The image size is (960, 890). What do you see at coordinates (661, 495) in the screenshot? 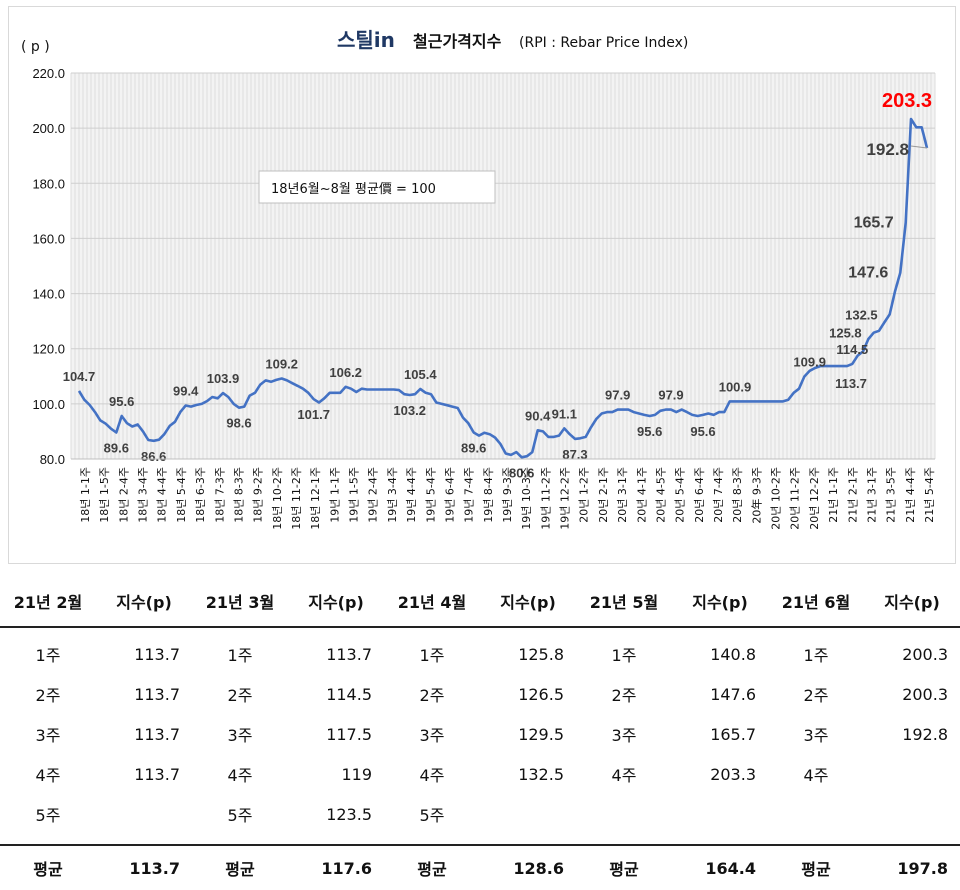
I see `x-tick-label: 20년 4-5주` at bounding box center [661, 495].